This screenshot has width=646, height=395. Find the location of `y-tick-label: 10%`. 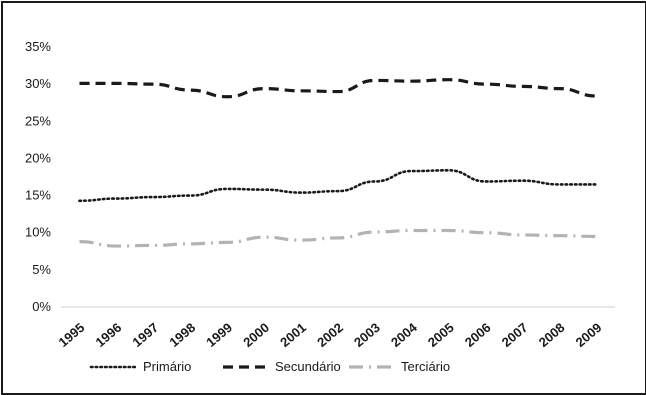

y-tick-label: 10% is located at coordinates (38, 232).